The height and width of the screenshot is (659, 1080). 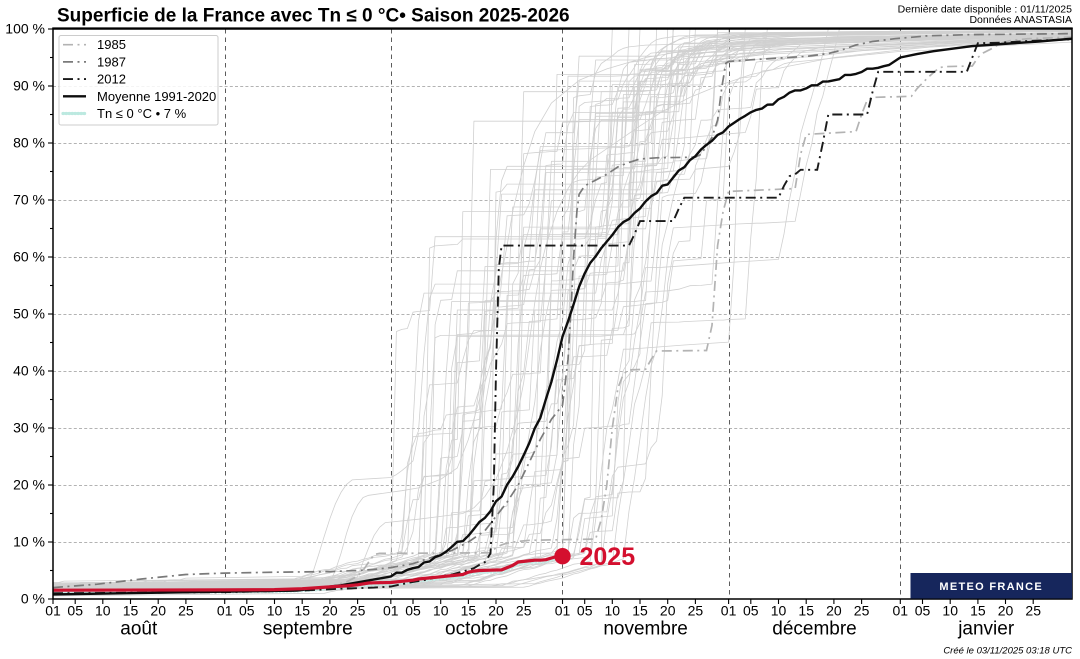 I want to click on svg-text: janvier, so click(x=986, y=629).